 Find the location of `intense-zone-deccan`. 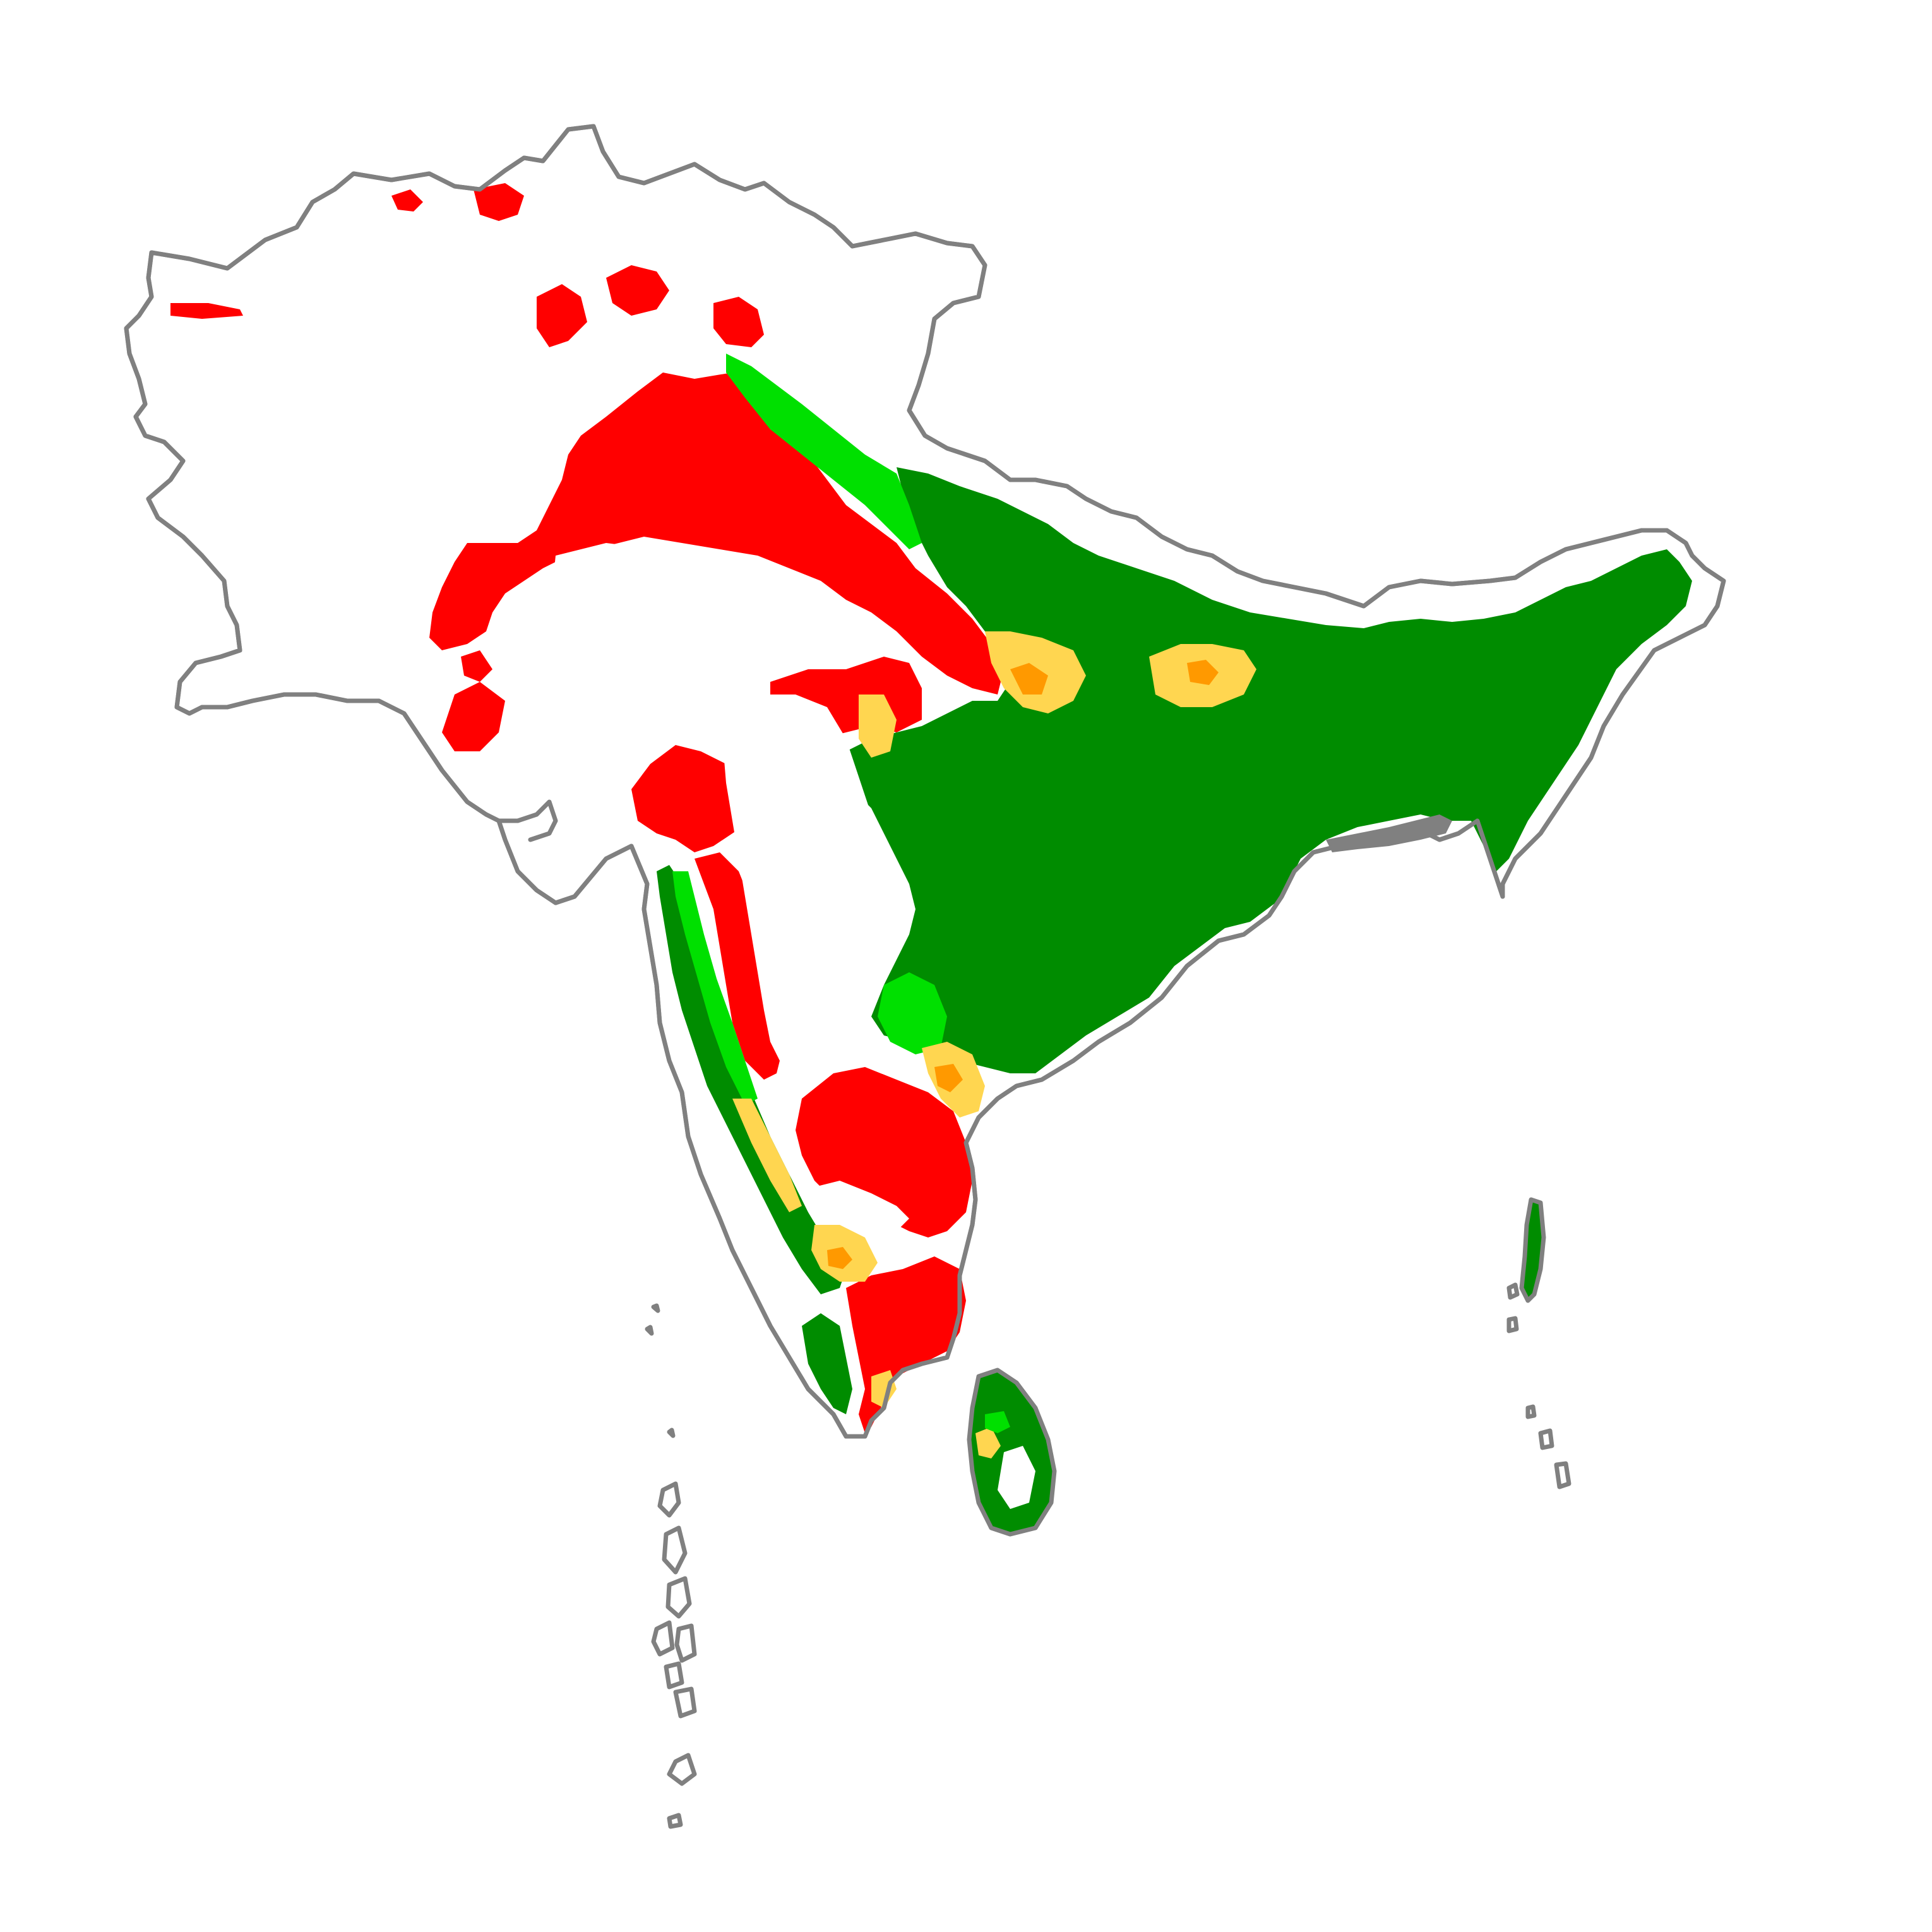

intense-zone-deccan is located at coordinates (948, 1078).